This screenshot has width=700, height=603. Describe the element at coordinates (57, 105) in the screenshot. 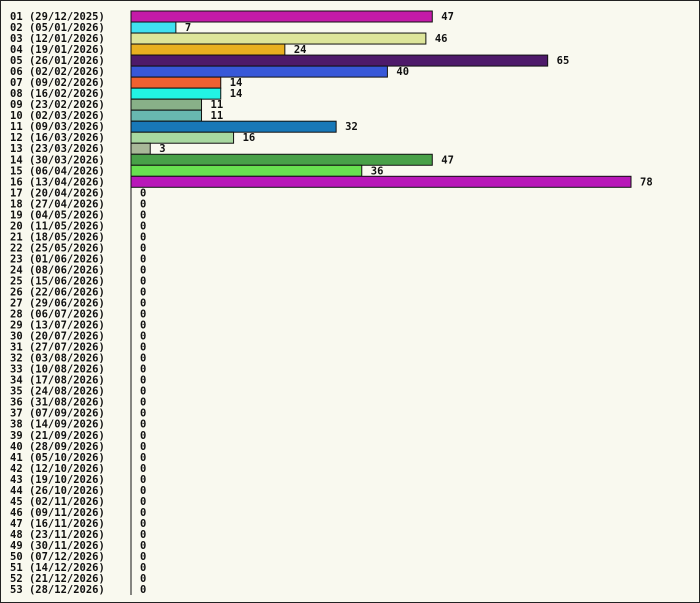

I see `category-label: 09 (23/02/2026)` at that location.